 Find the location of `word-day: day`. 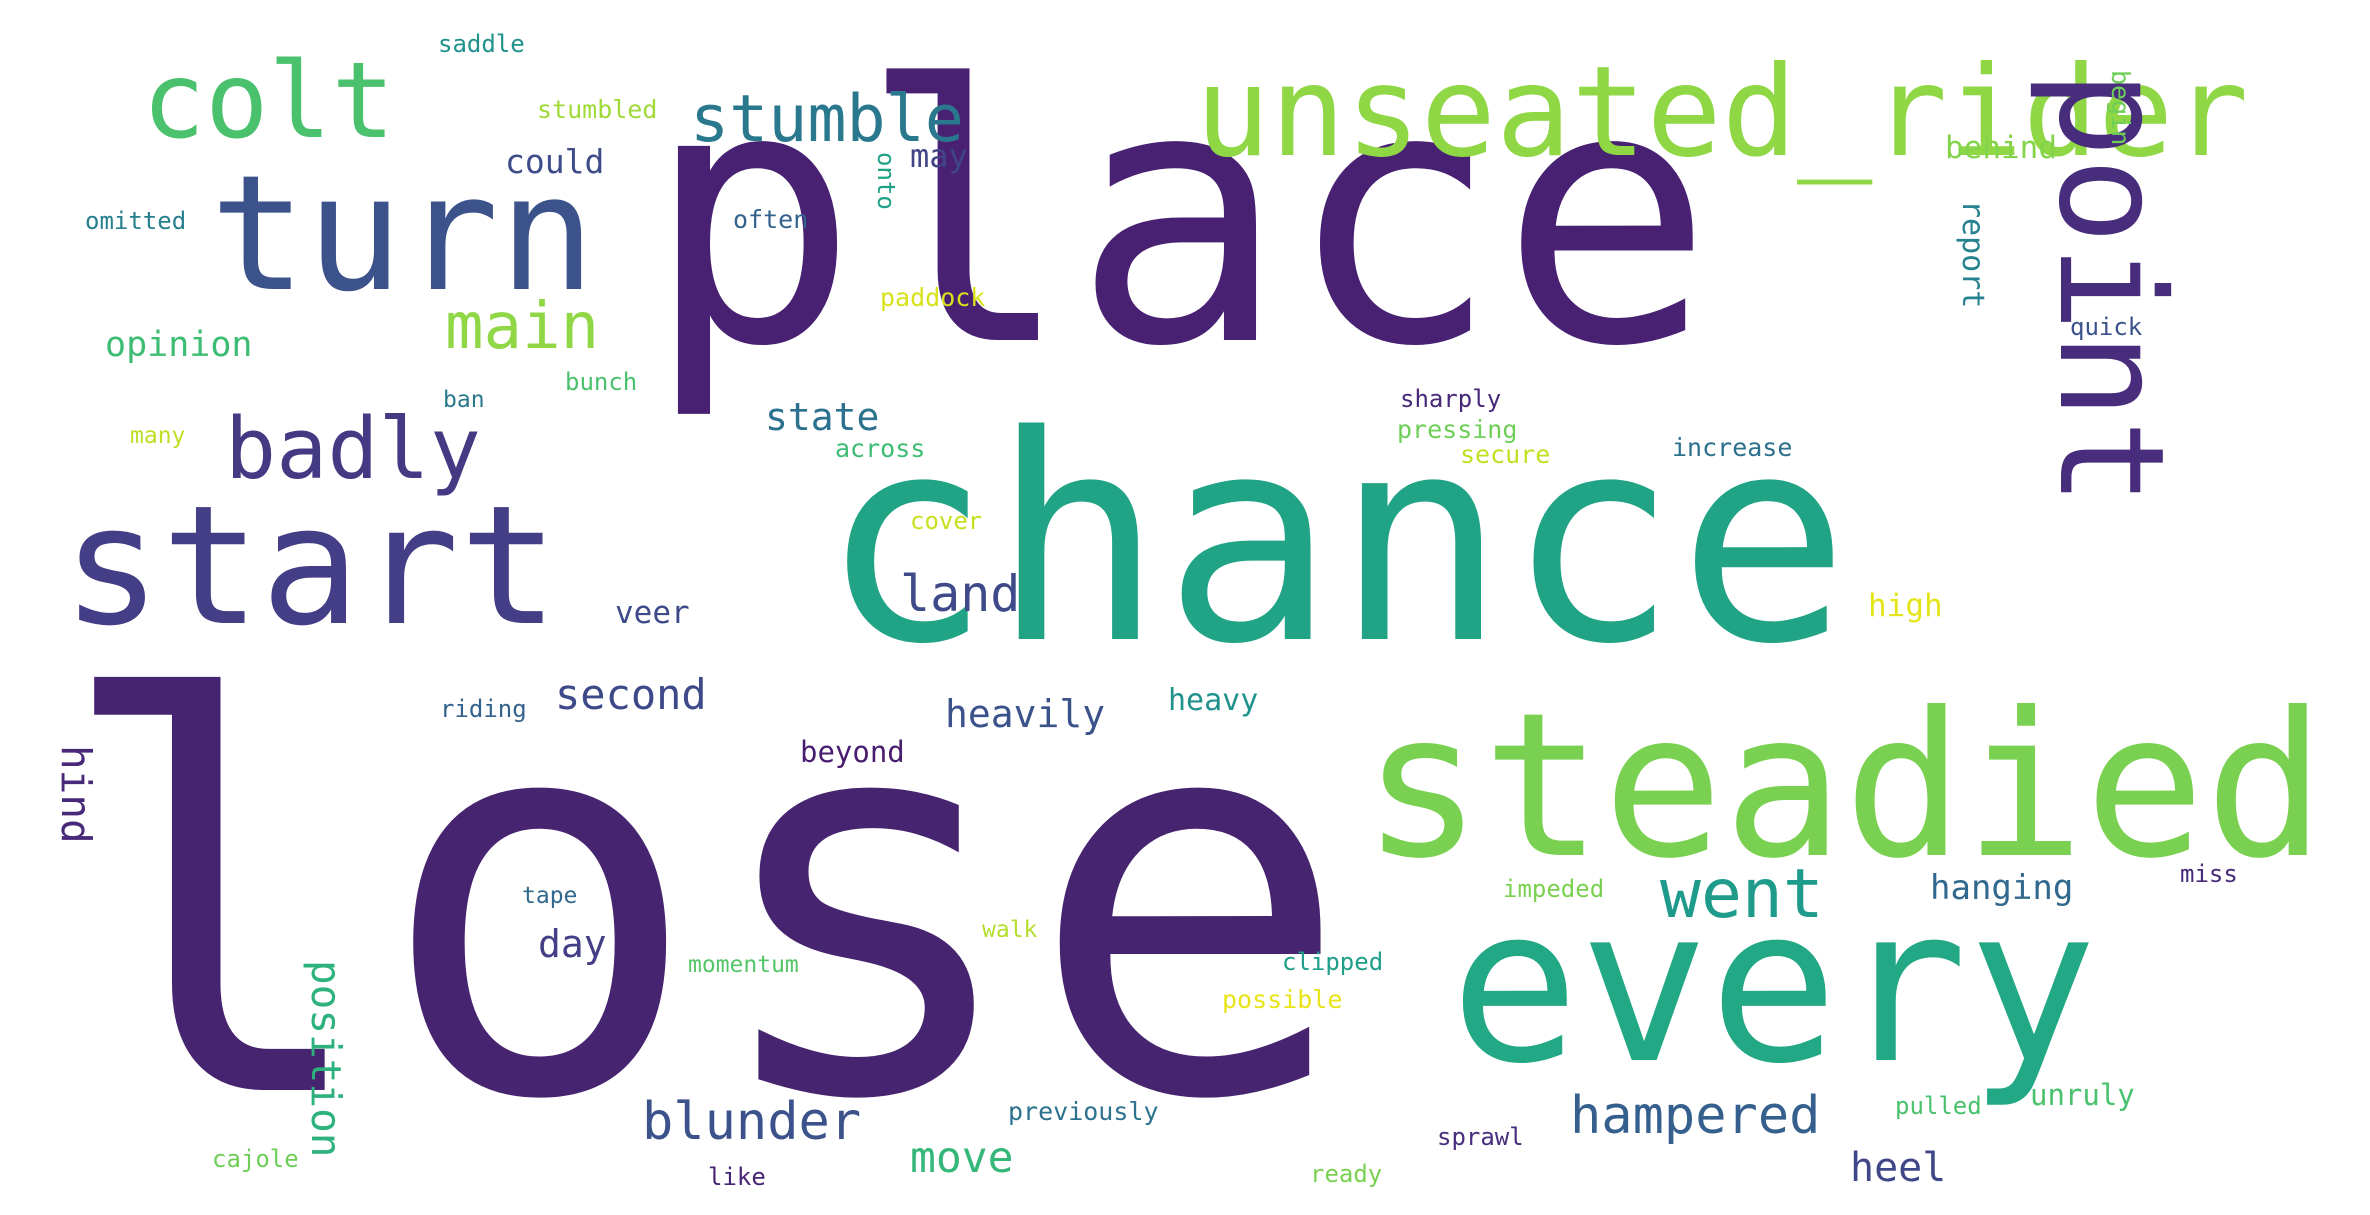

word-day: day is located at coordinates (572, 944).